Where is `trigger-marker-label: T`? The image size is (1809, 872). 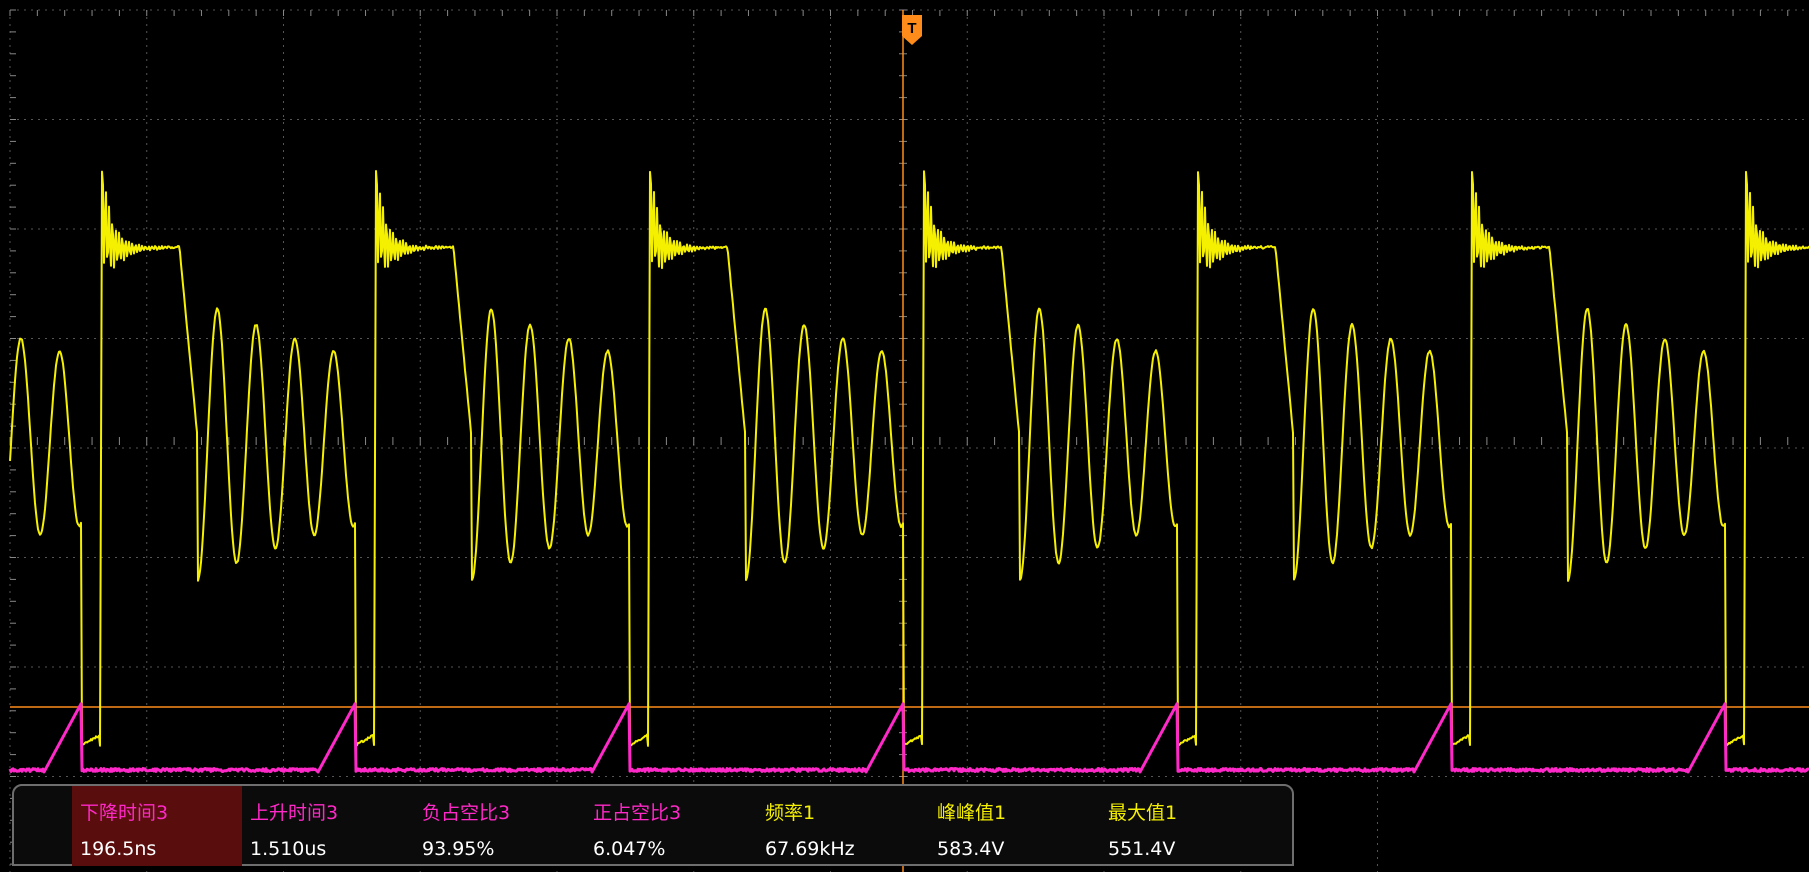
trigger-marker-label: T is located at coordinates (911, 28).